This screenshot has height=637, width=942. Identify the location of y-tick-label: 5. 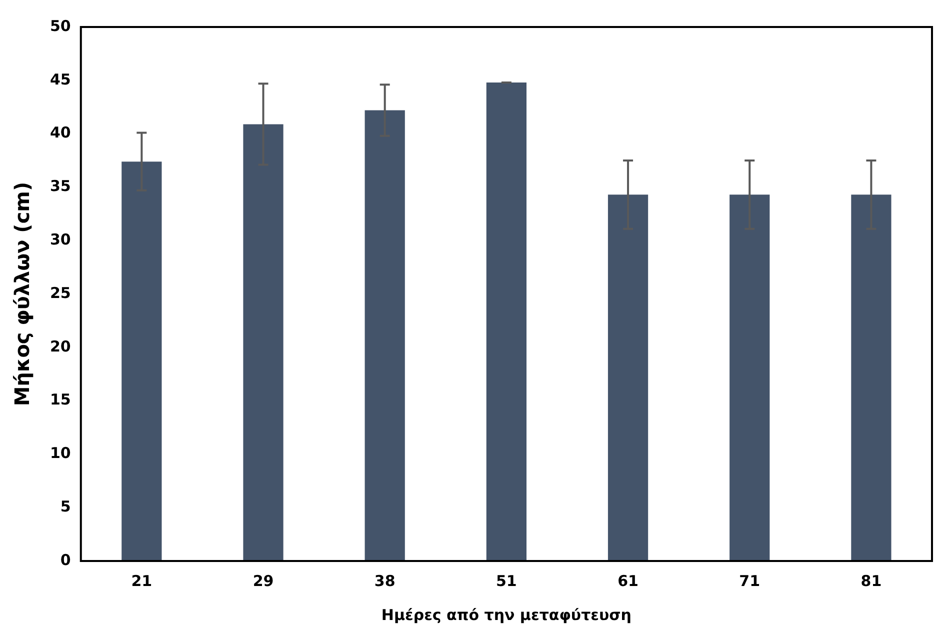
(65, 506).